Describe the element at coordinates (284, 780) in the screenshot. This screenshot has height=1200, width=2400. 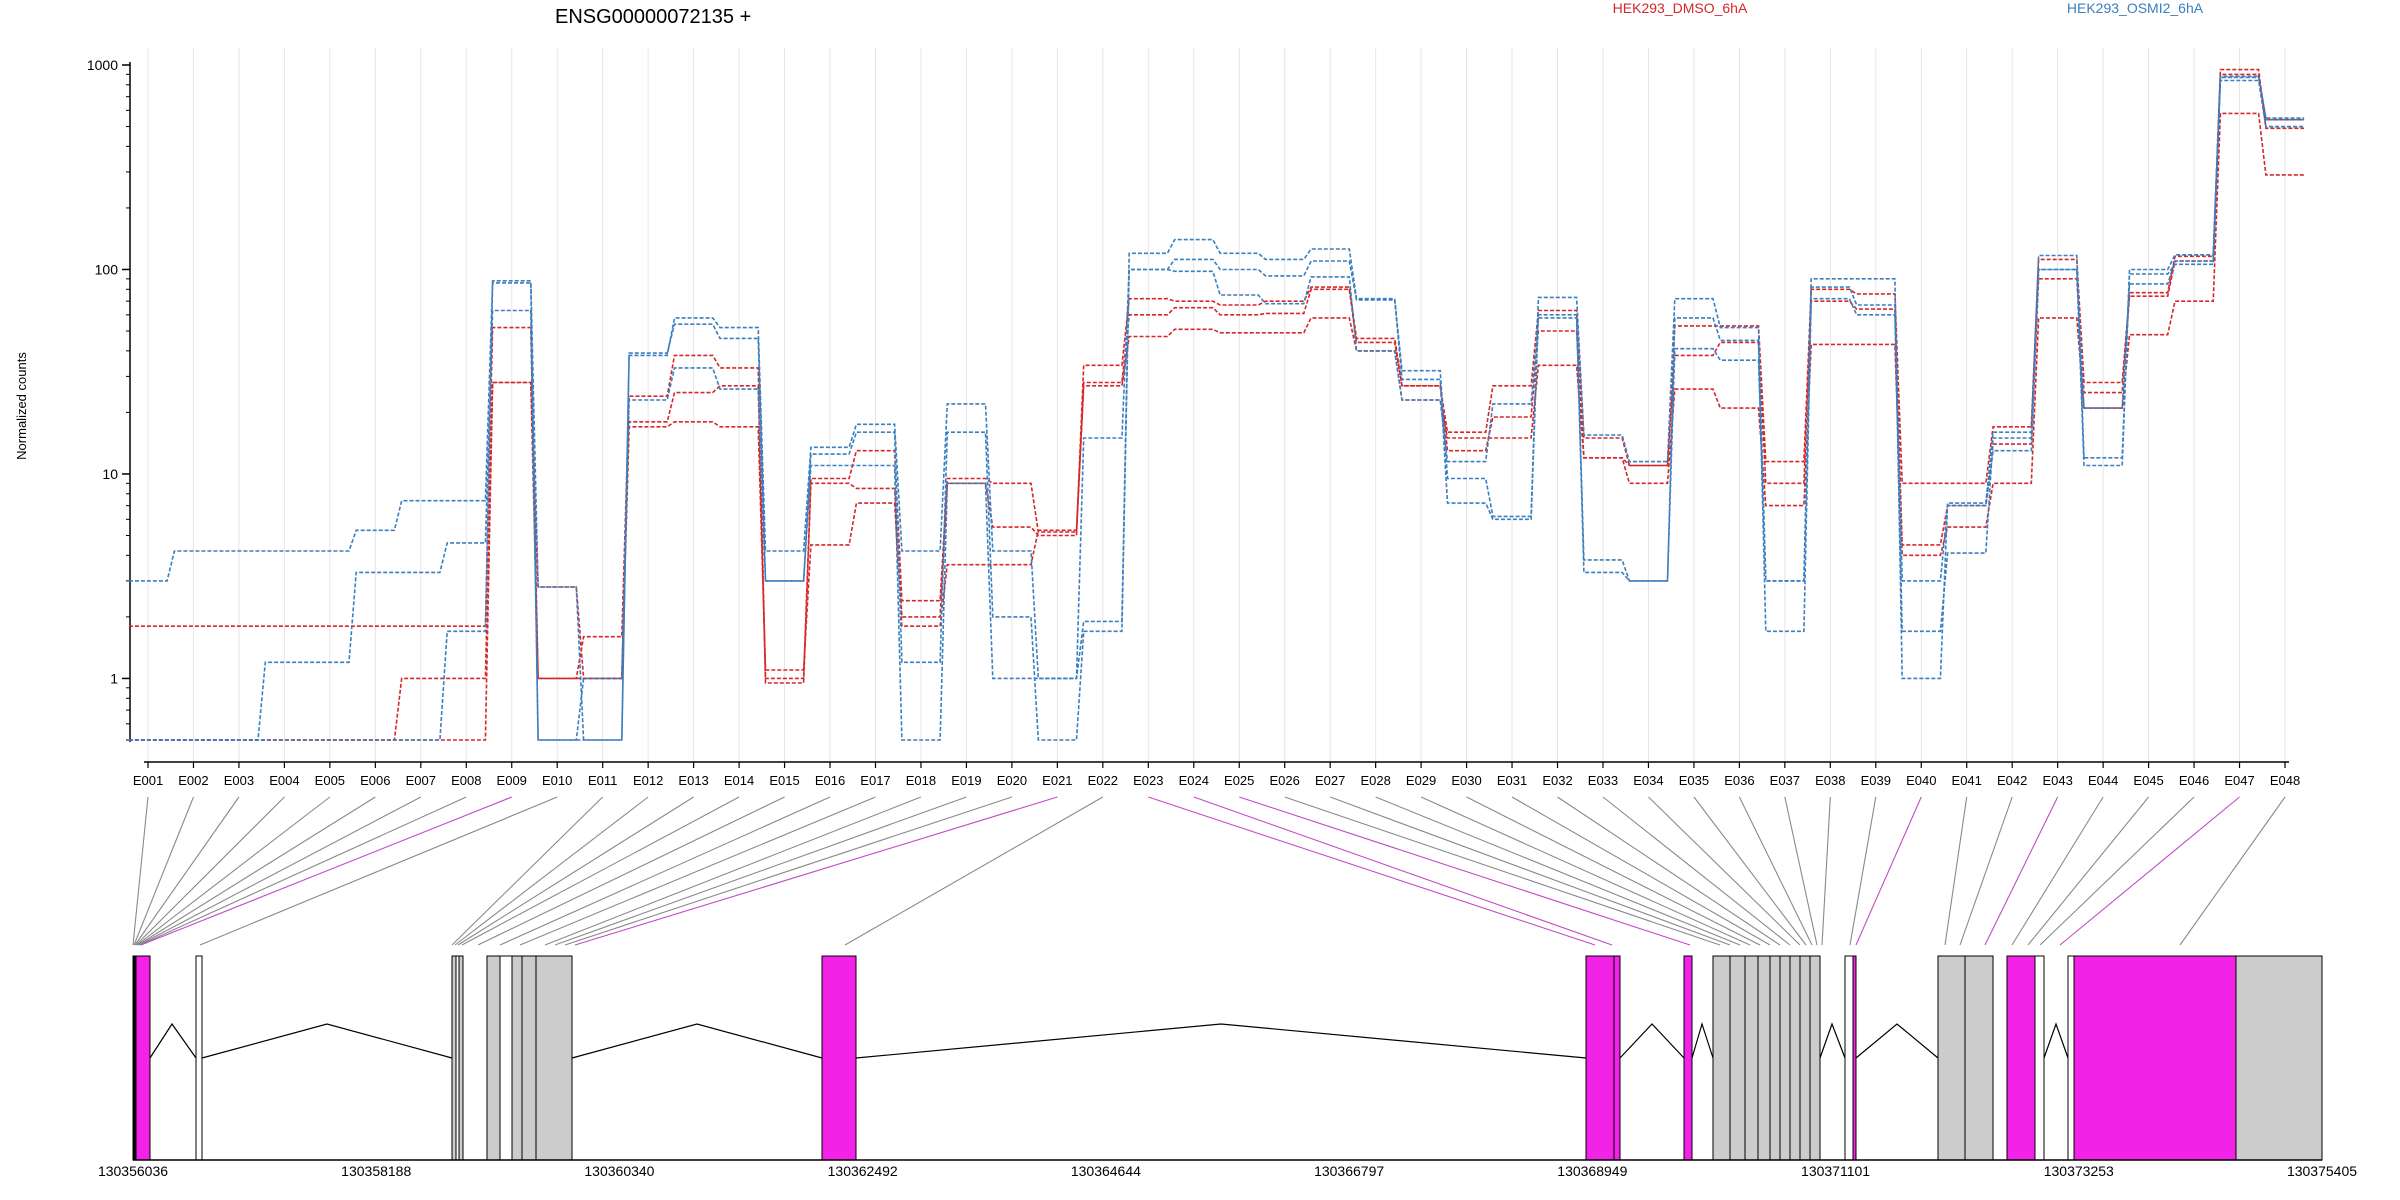
I see `x-tick-label: E004` at that location.